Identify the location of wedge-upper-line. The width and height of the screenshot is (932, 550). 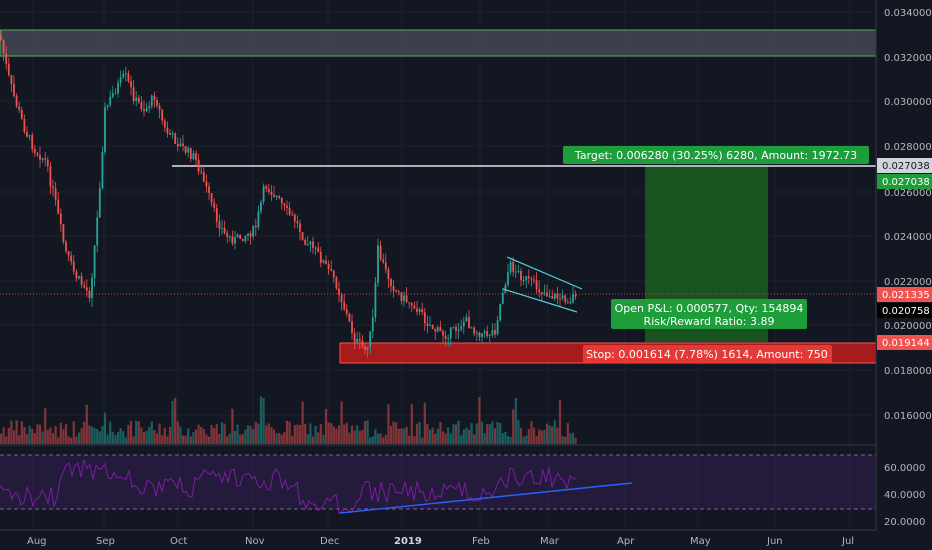
(544, 273).